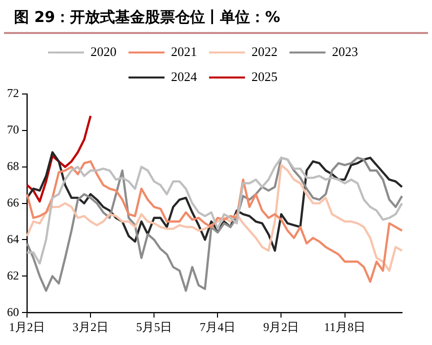 The width and height of the screenshot is (432, 345). What do you see at coordinates (265, 51) in the screenshot?
I see `legend-label: 2022` at bounding box center [265, 51].